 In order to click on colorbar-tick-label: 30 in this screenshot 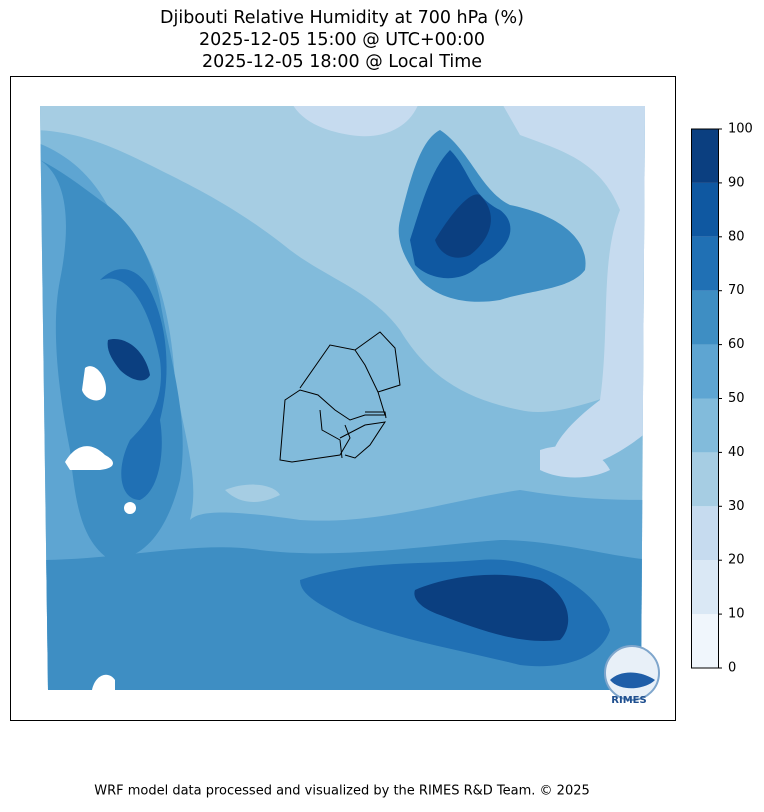, I will do `click(736, 506)`.